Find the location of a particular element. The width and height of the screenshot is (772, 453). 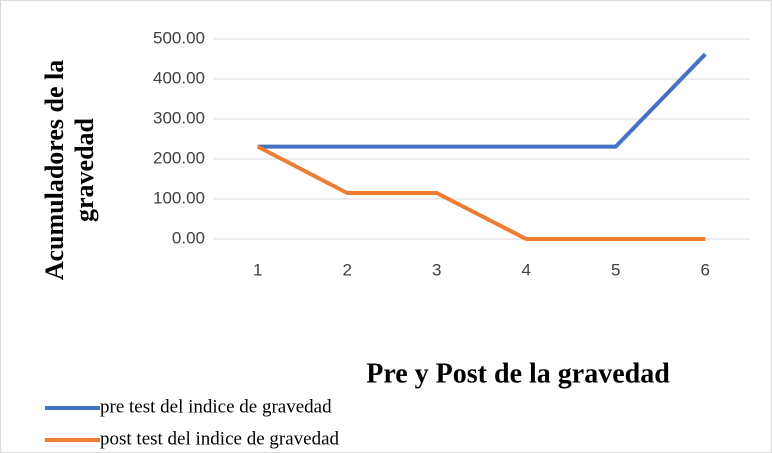

x-axis-title: Pre y Post de la gravedad is located at coordinates (518, 373).